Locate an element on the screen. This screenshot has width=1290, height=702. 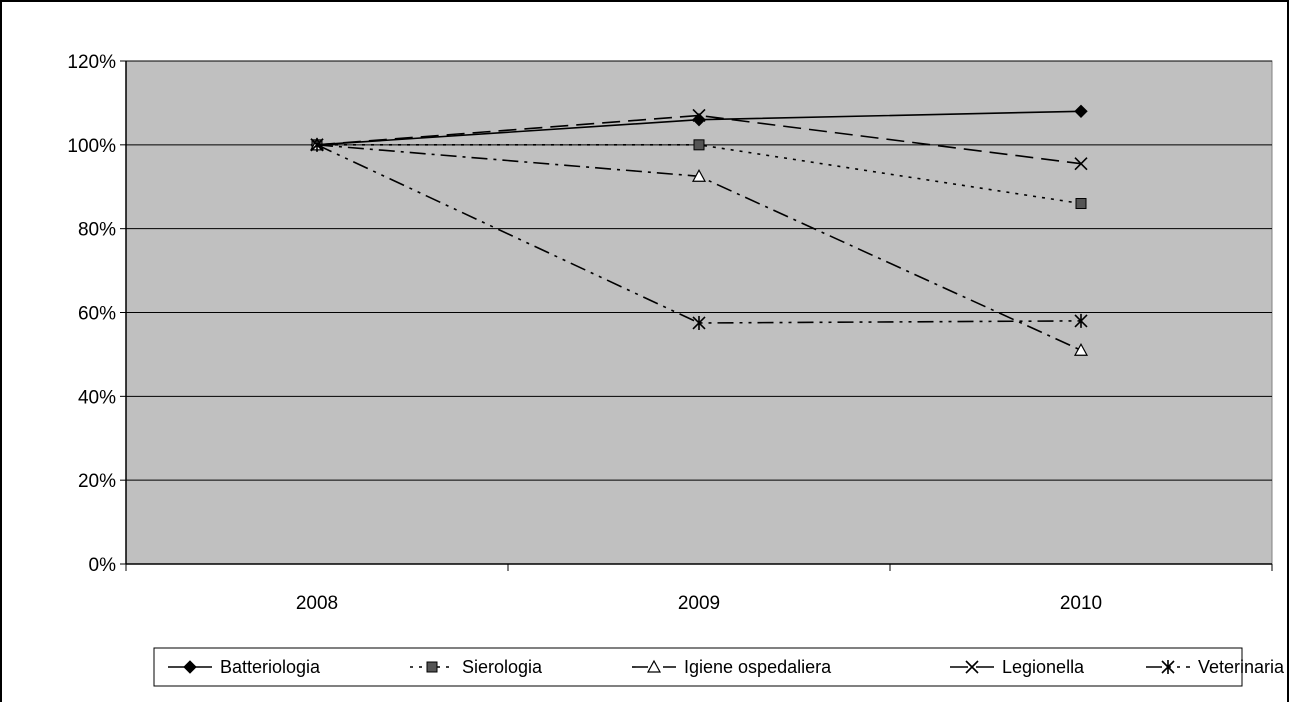
x-tick-label: 2009 is located at coordinates (699, 603).